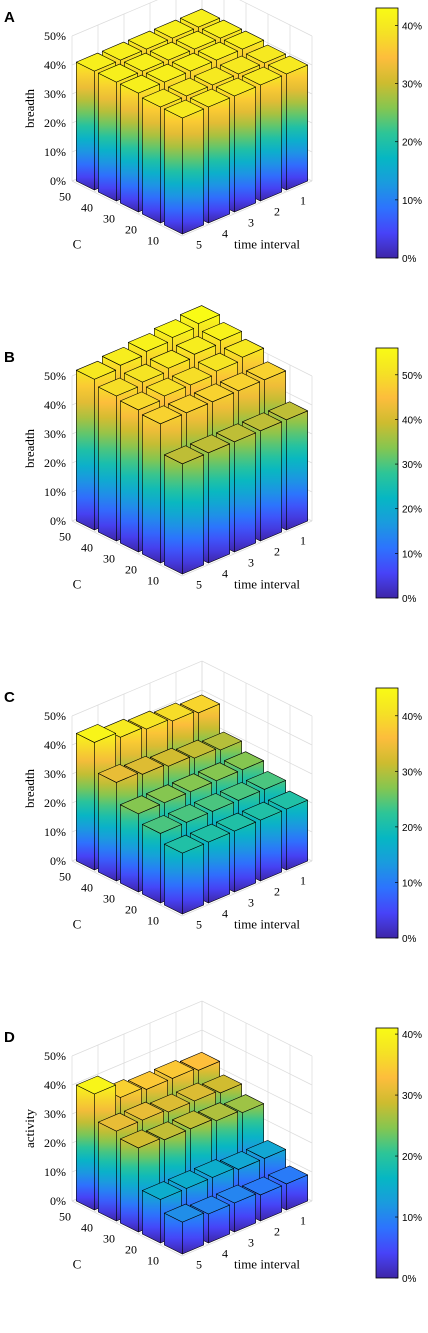 This screenshot has height=1333, width=428. I want to click on colorbar-tick-label: 10%, so click(412, 554).